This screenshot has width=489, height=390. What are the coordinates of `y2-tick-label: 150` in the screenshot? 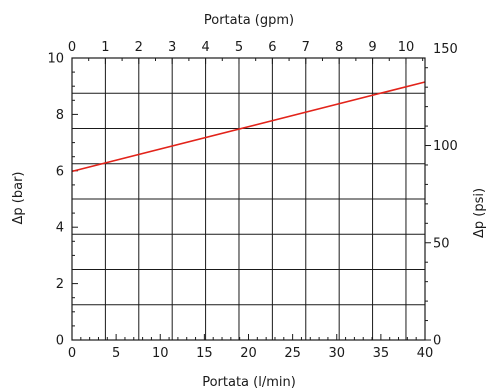 It's located at (445, 49).